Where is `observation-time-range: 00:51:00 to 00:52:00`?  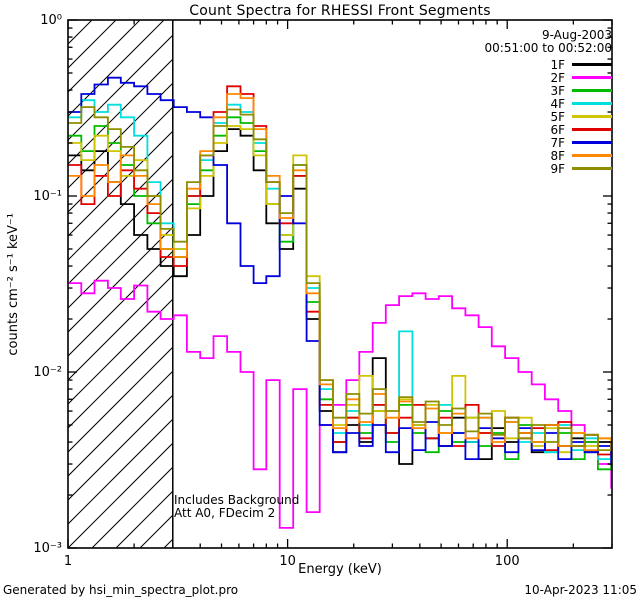 observation-time-range: 00:51:00 to 00:52:00 is located at coordinates (548, 48).